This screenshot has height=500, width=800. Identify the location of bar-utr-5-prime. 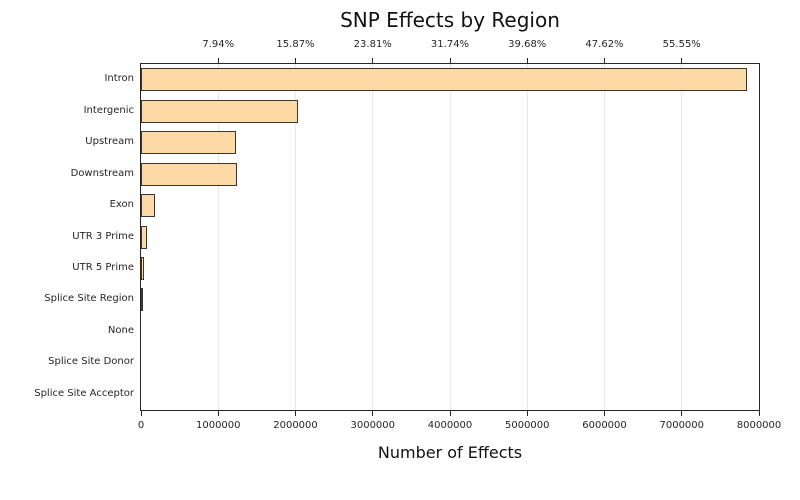
(143, 268).